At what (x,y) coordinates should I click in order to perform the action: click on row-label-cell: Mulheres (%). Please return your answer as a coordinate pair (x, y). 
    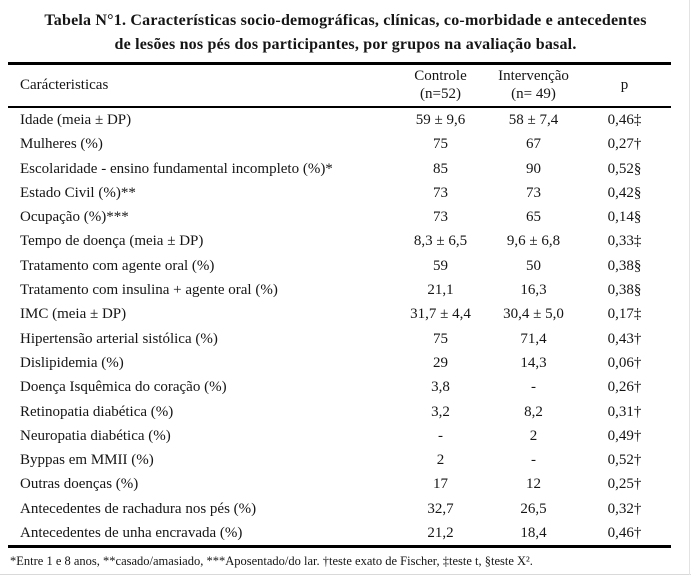
    Looking at the image, I should click on (61, 144).